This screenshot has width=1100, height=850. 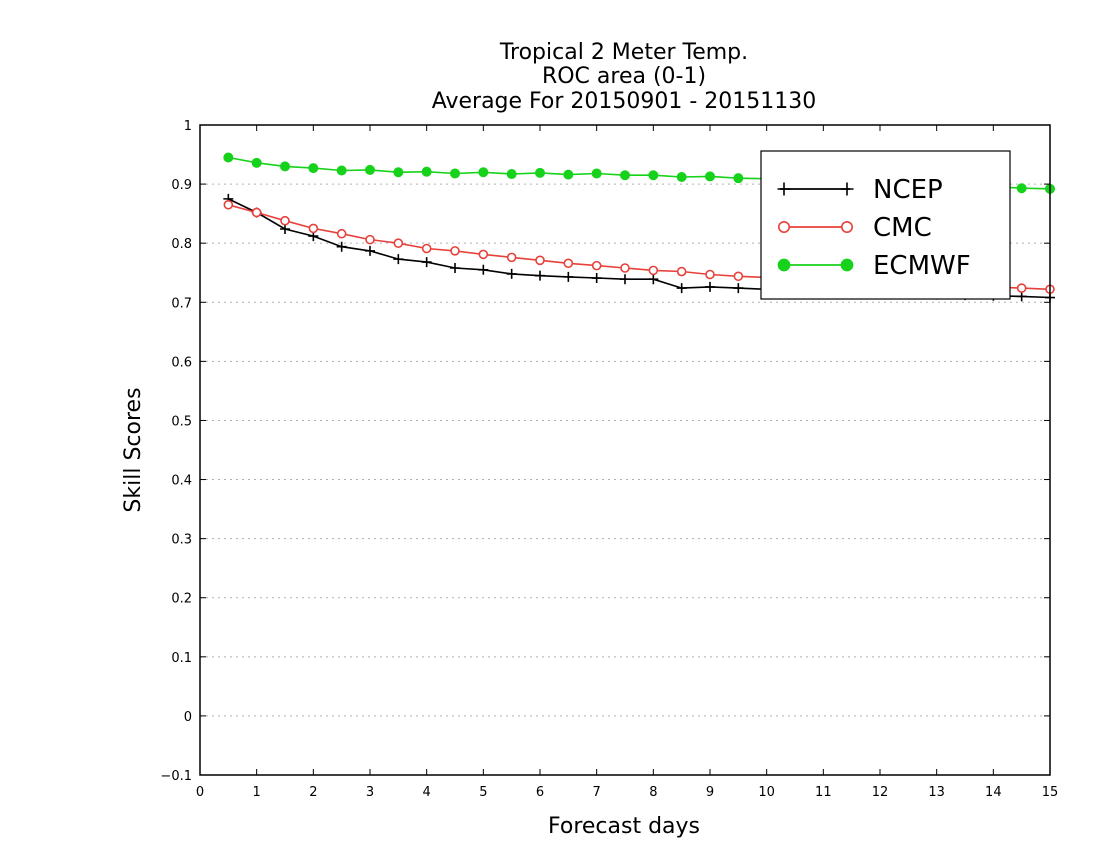 I want to click on legend-item-ecmwf: ECMWF, so click(x=874, y=266).